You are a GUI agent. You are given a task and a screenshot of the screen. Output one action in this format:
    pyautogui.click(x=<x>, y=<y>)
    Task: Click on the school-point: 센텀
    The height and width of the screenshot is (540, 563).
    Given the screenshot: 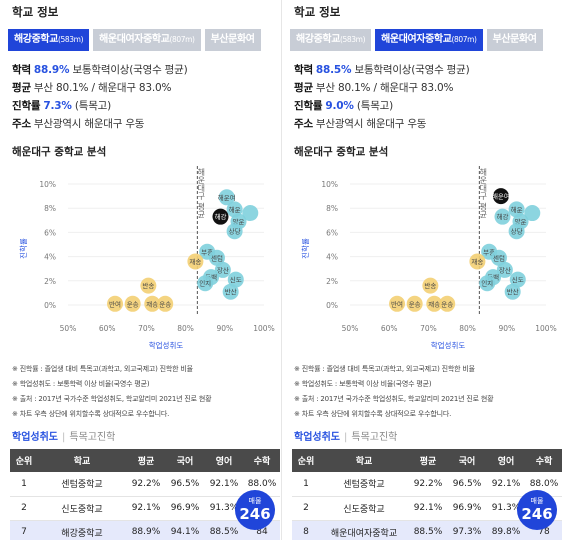 What is the action you would take?
    pyautogui.click(x=498, y=257)
    